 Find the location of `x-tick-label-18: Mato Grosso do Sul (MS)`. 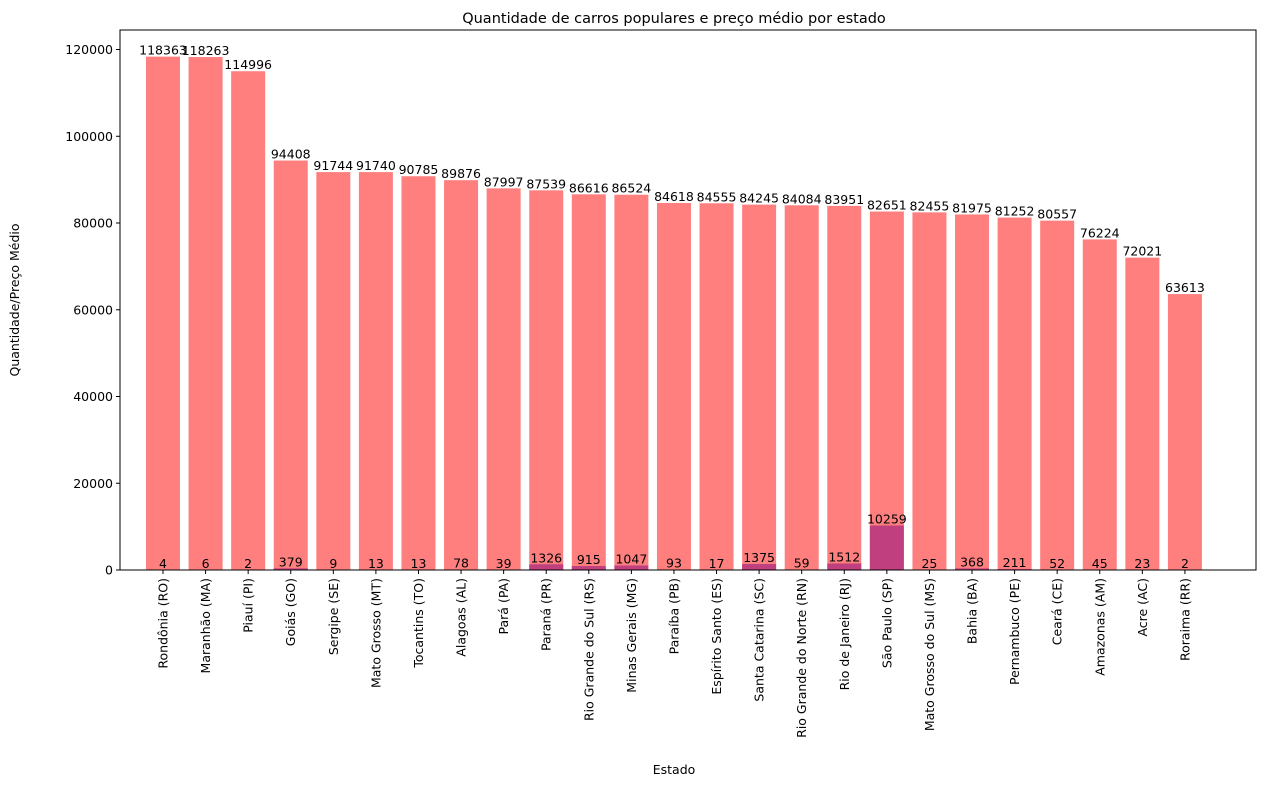

x-tick-label-18: Mato Grosso do Sul (MS) is located at coordinates (929, 654).